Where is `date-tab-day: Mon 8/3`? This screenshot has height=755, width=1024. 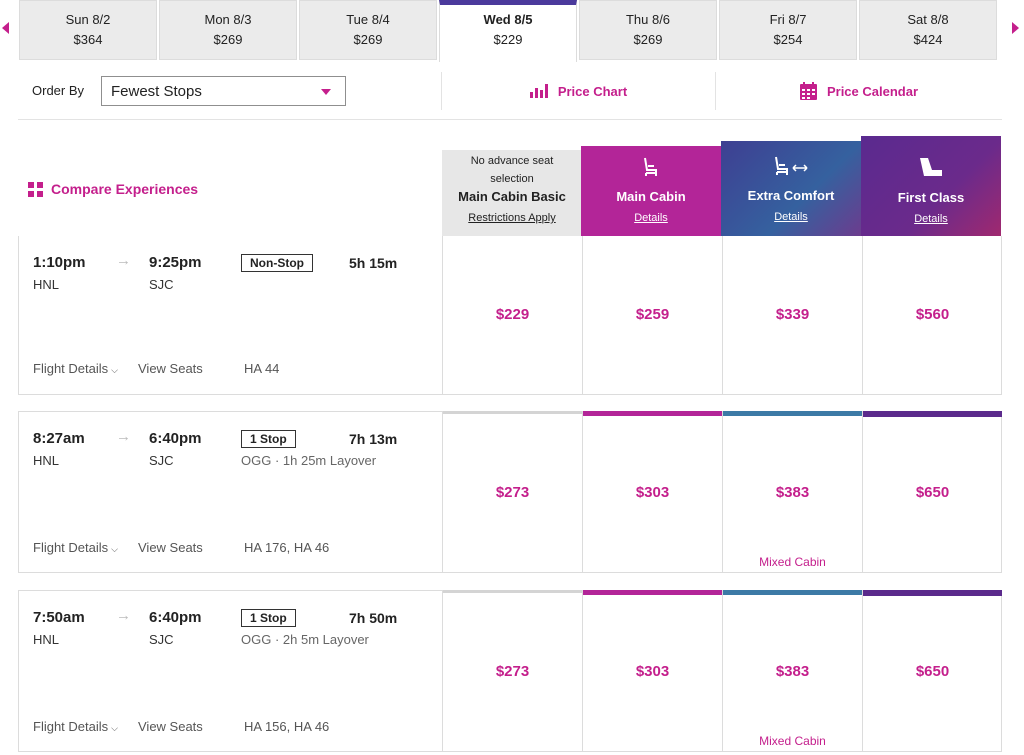 date-tab-day: Mon 8/3 is located at coordinates (228, 19).